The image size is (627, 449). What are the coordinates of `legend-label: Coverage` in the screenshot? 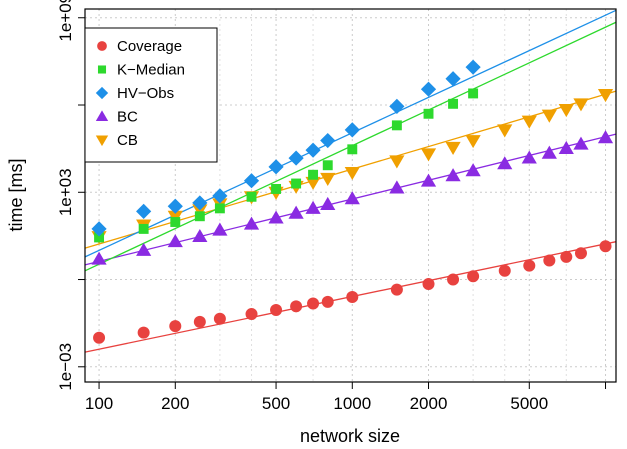 It's located at (149, 46).